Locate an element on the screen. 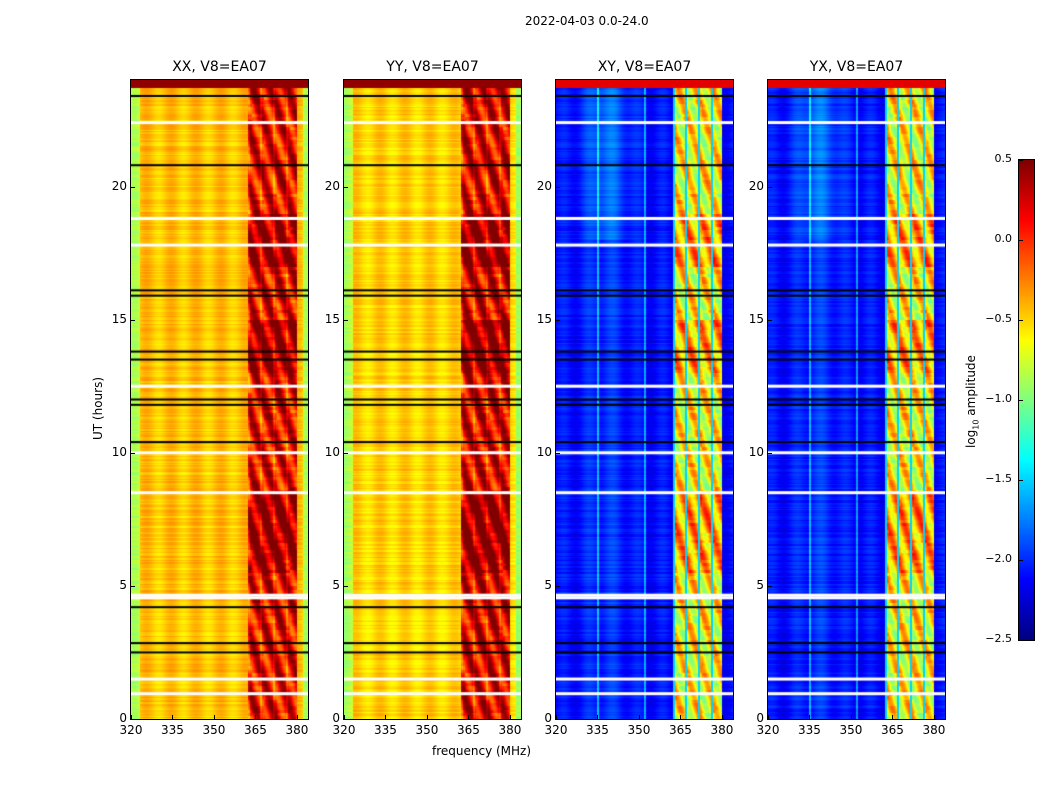 This screenshot has height=800, width=1050. colorbar-tick-label: 0.0 is located at coordinates (1003, 238).